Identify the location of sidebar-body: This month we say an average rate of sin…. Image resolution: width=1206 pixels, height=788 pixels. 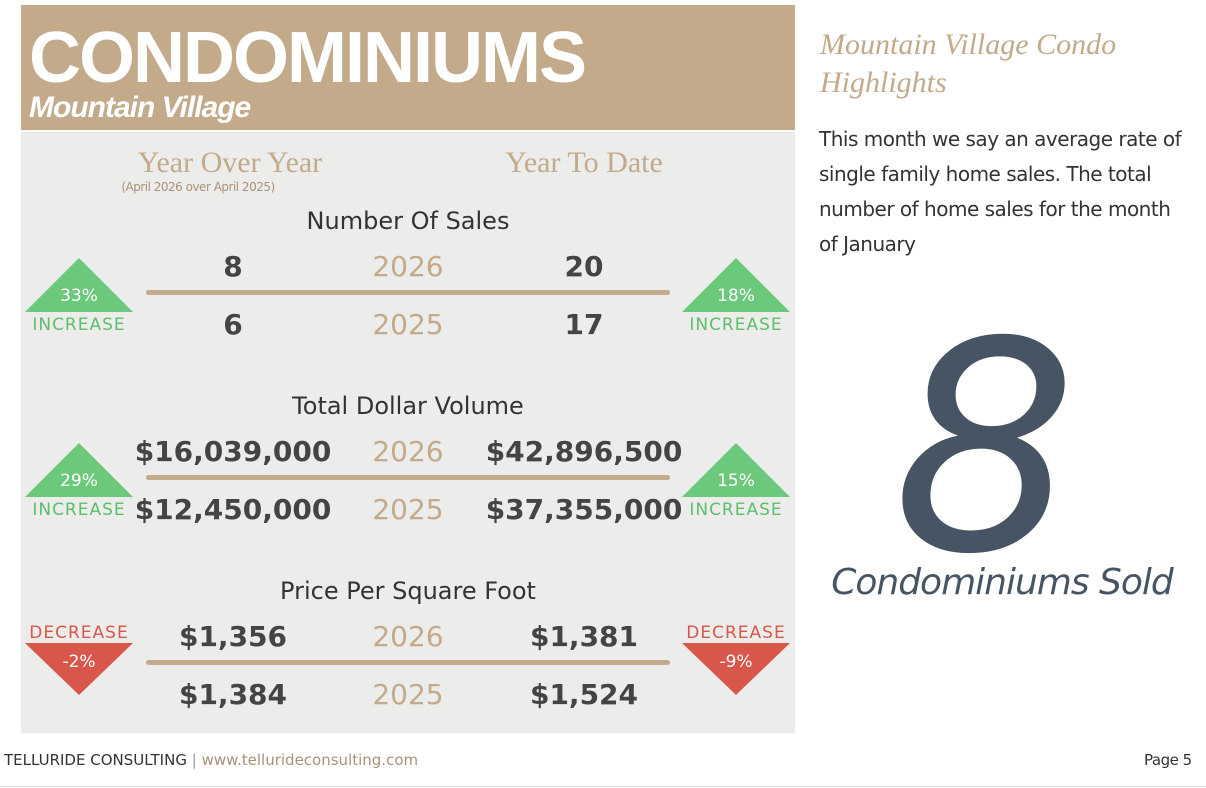
(1000, 191).